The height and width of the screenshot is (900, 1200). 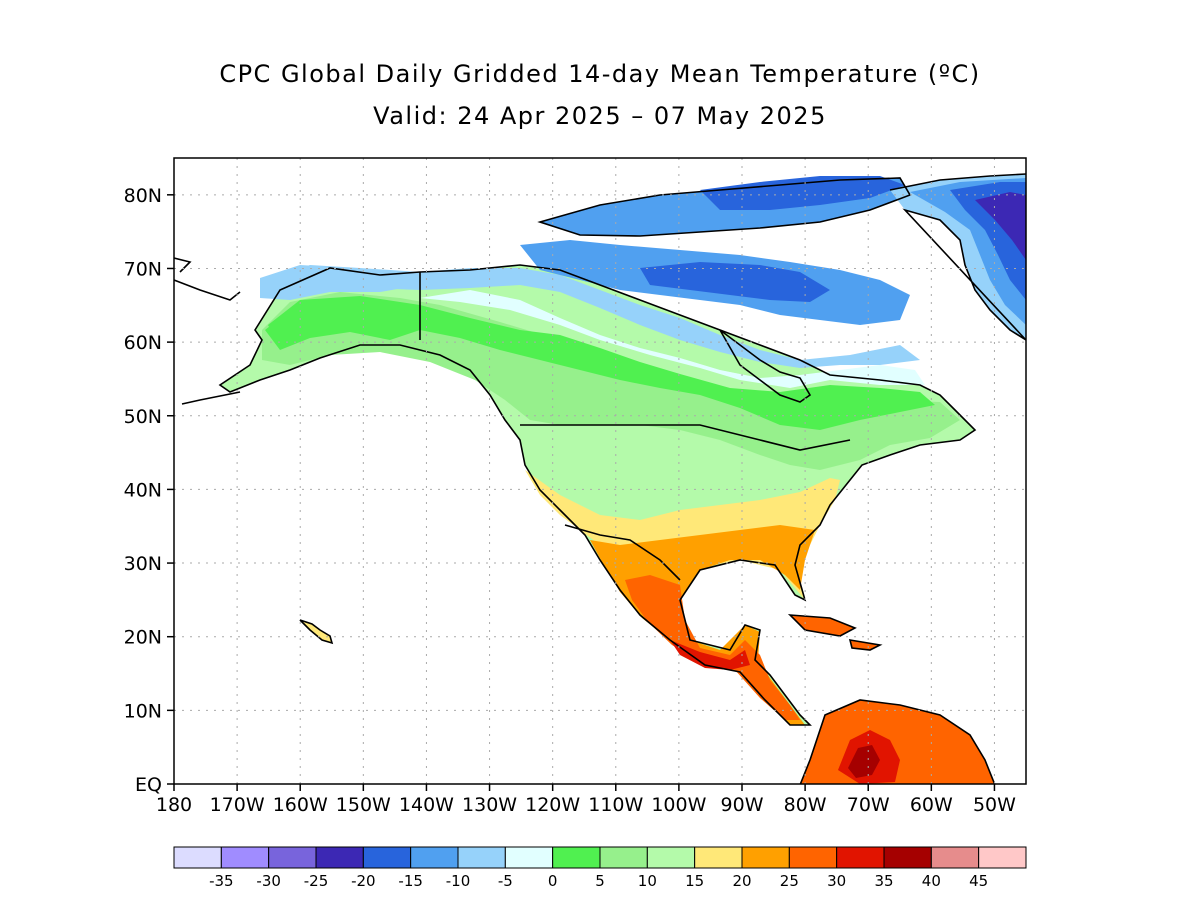 What do you see at coordinates (835, 632) in the screenshot?
I see `caribbean-outline` at bounding box center [835, 632].